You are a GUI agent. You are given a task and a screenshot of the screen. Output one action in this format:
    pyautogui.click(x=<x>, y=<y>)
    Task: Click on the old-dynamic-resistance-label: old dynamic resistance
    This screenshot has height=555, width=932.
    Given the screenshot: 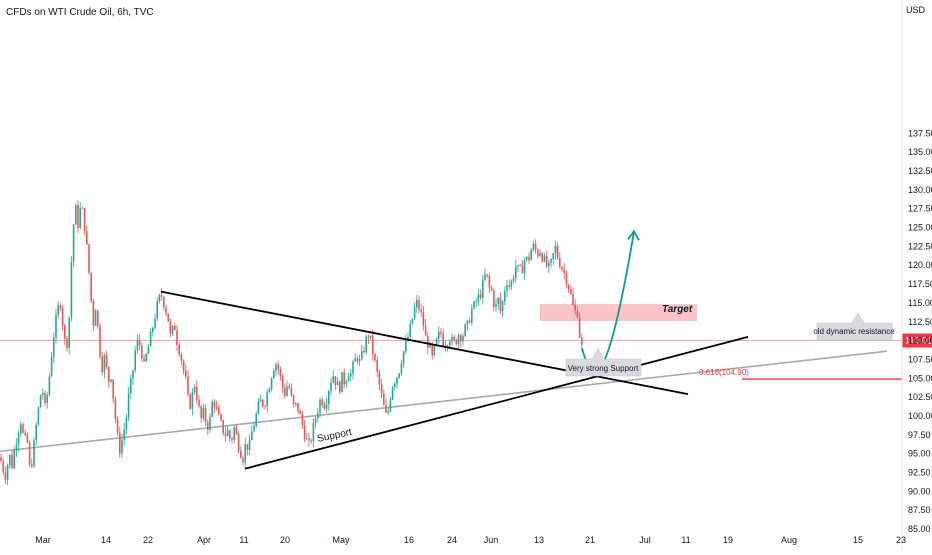 What is the action you would take?
    pyautogui.click(x=854, y=331)
    